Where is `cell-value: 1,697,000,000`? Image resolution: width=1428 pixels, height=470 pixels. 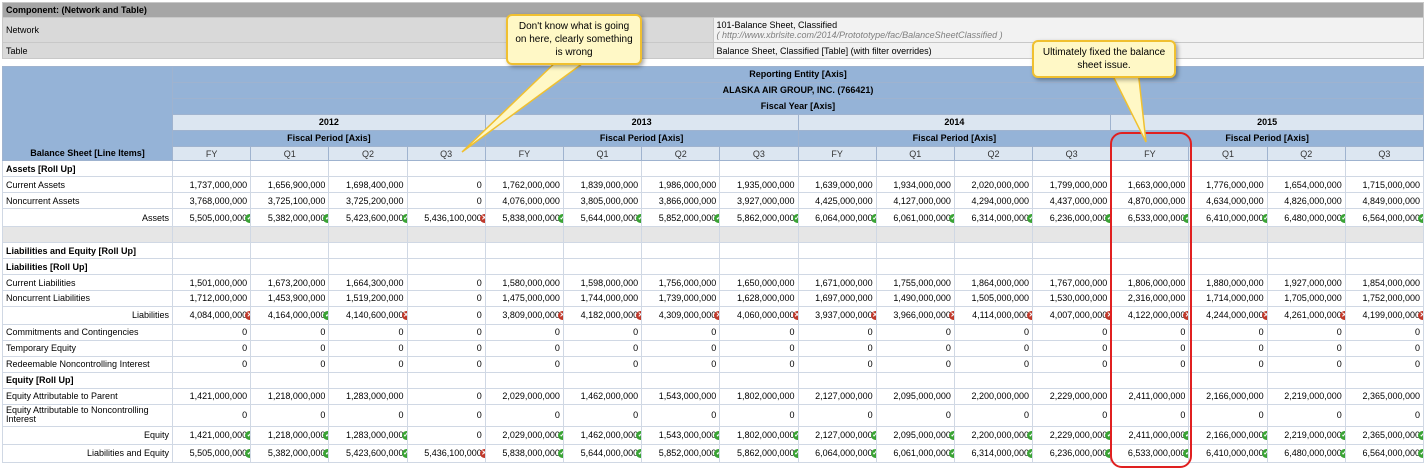 cell-value: 1,697,000,000 is located at coordinates (844, 298).